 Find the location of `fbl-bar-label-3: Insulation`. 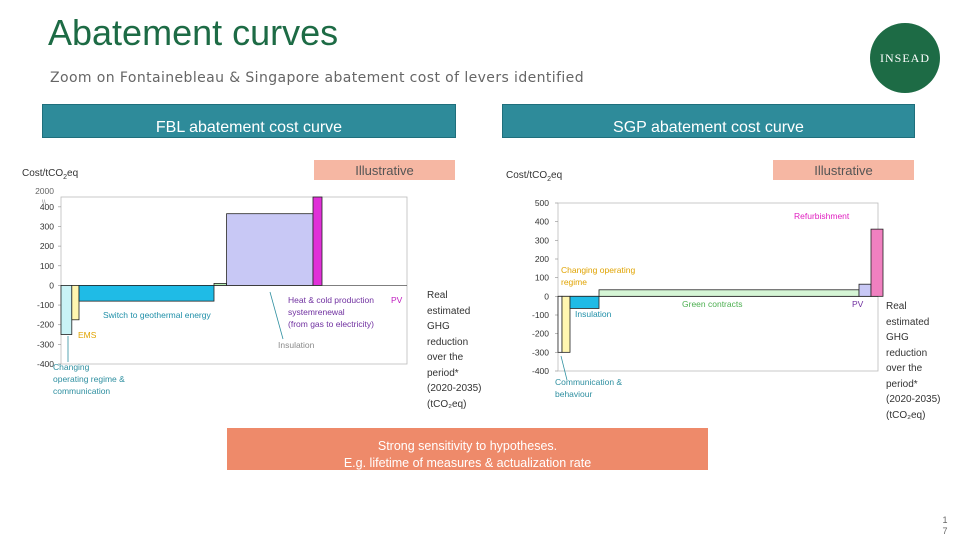

fbl-bar-label-3: Insulation is located at coordinates (296, 345).